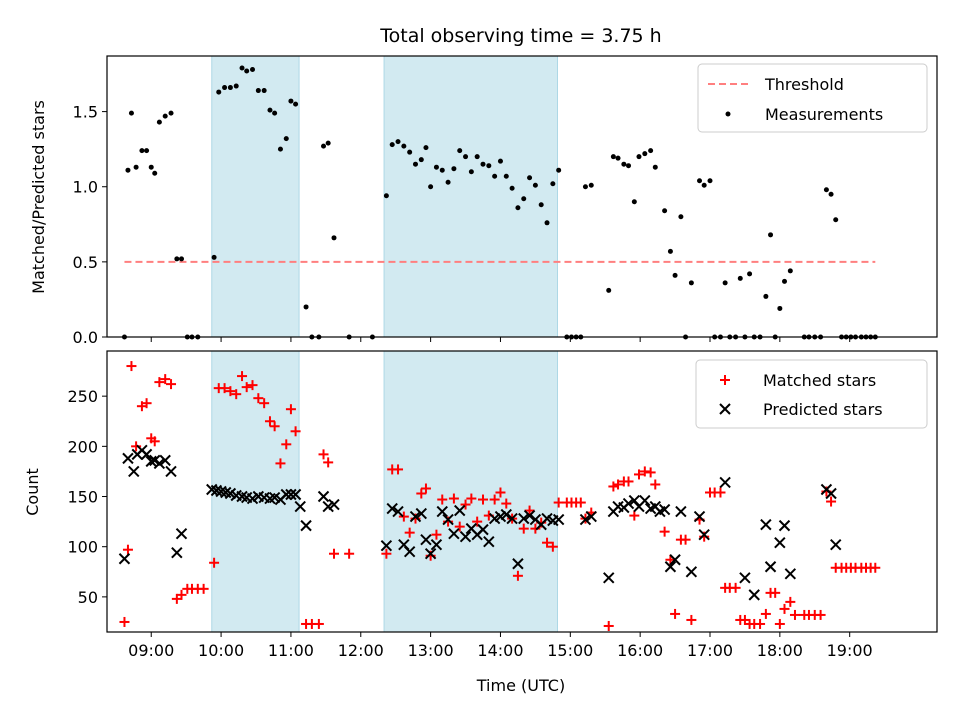 Image resolution: width=960 pixels, height=720 pixels. What do you see at coordinates (812, 98) in the screenshot?
I see `top-legend: Threshold Measurements` at bounding box center [812, 98].